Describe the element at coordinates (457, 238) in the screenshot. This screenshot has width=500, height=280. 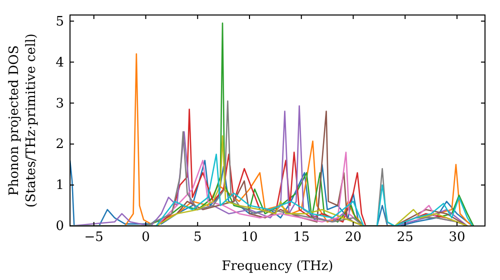
I see `x-tick-label: 30` at that location.